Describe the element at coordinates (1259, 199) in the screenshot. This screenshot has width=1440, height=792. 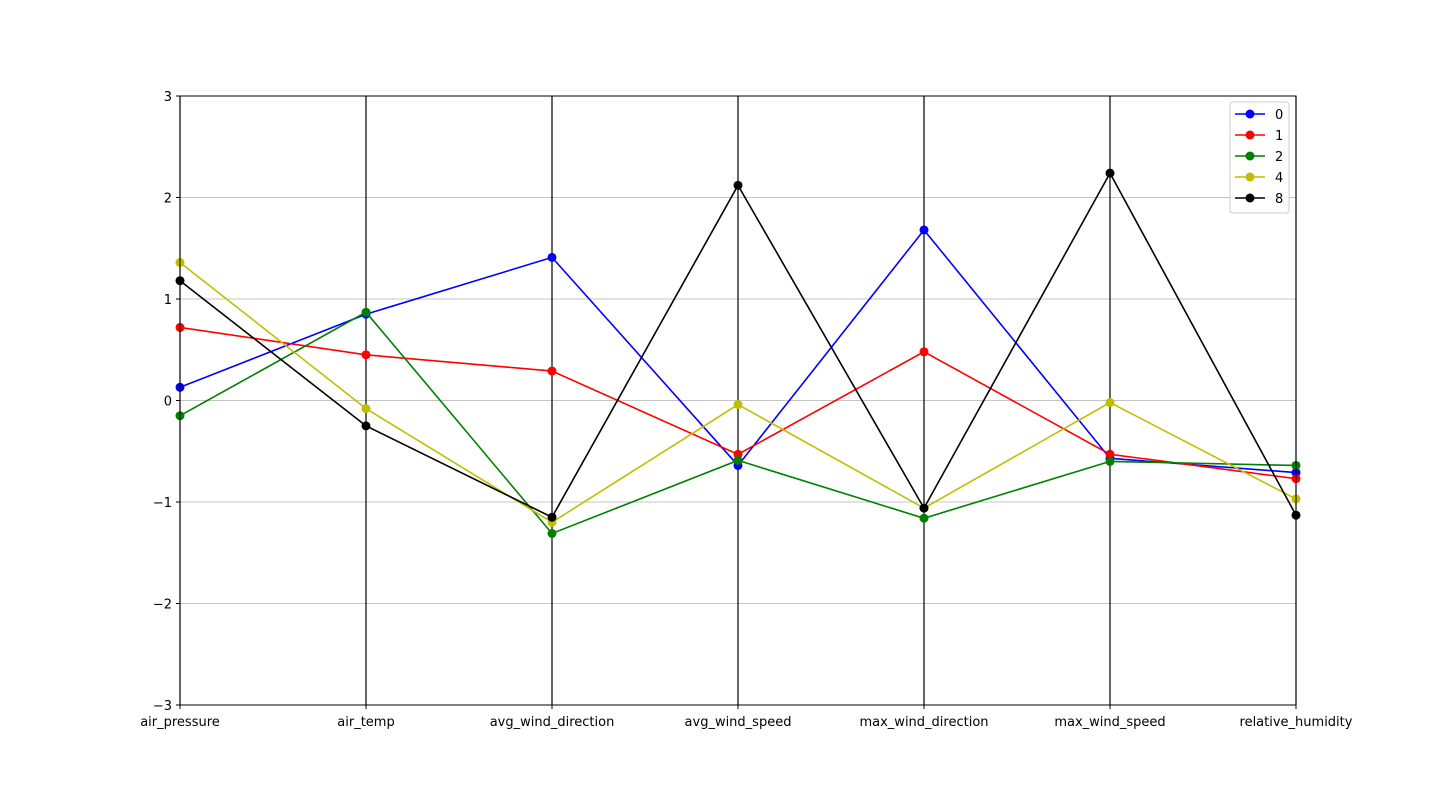
I see `legend-item-8: 8` at that location.